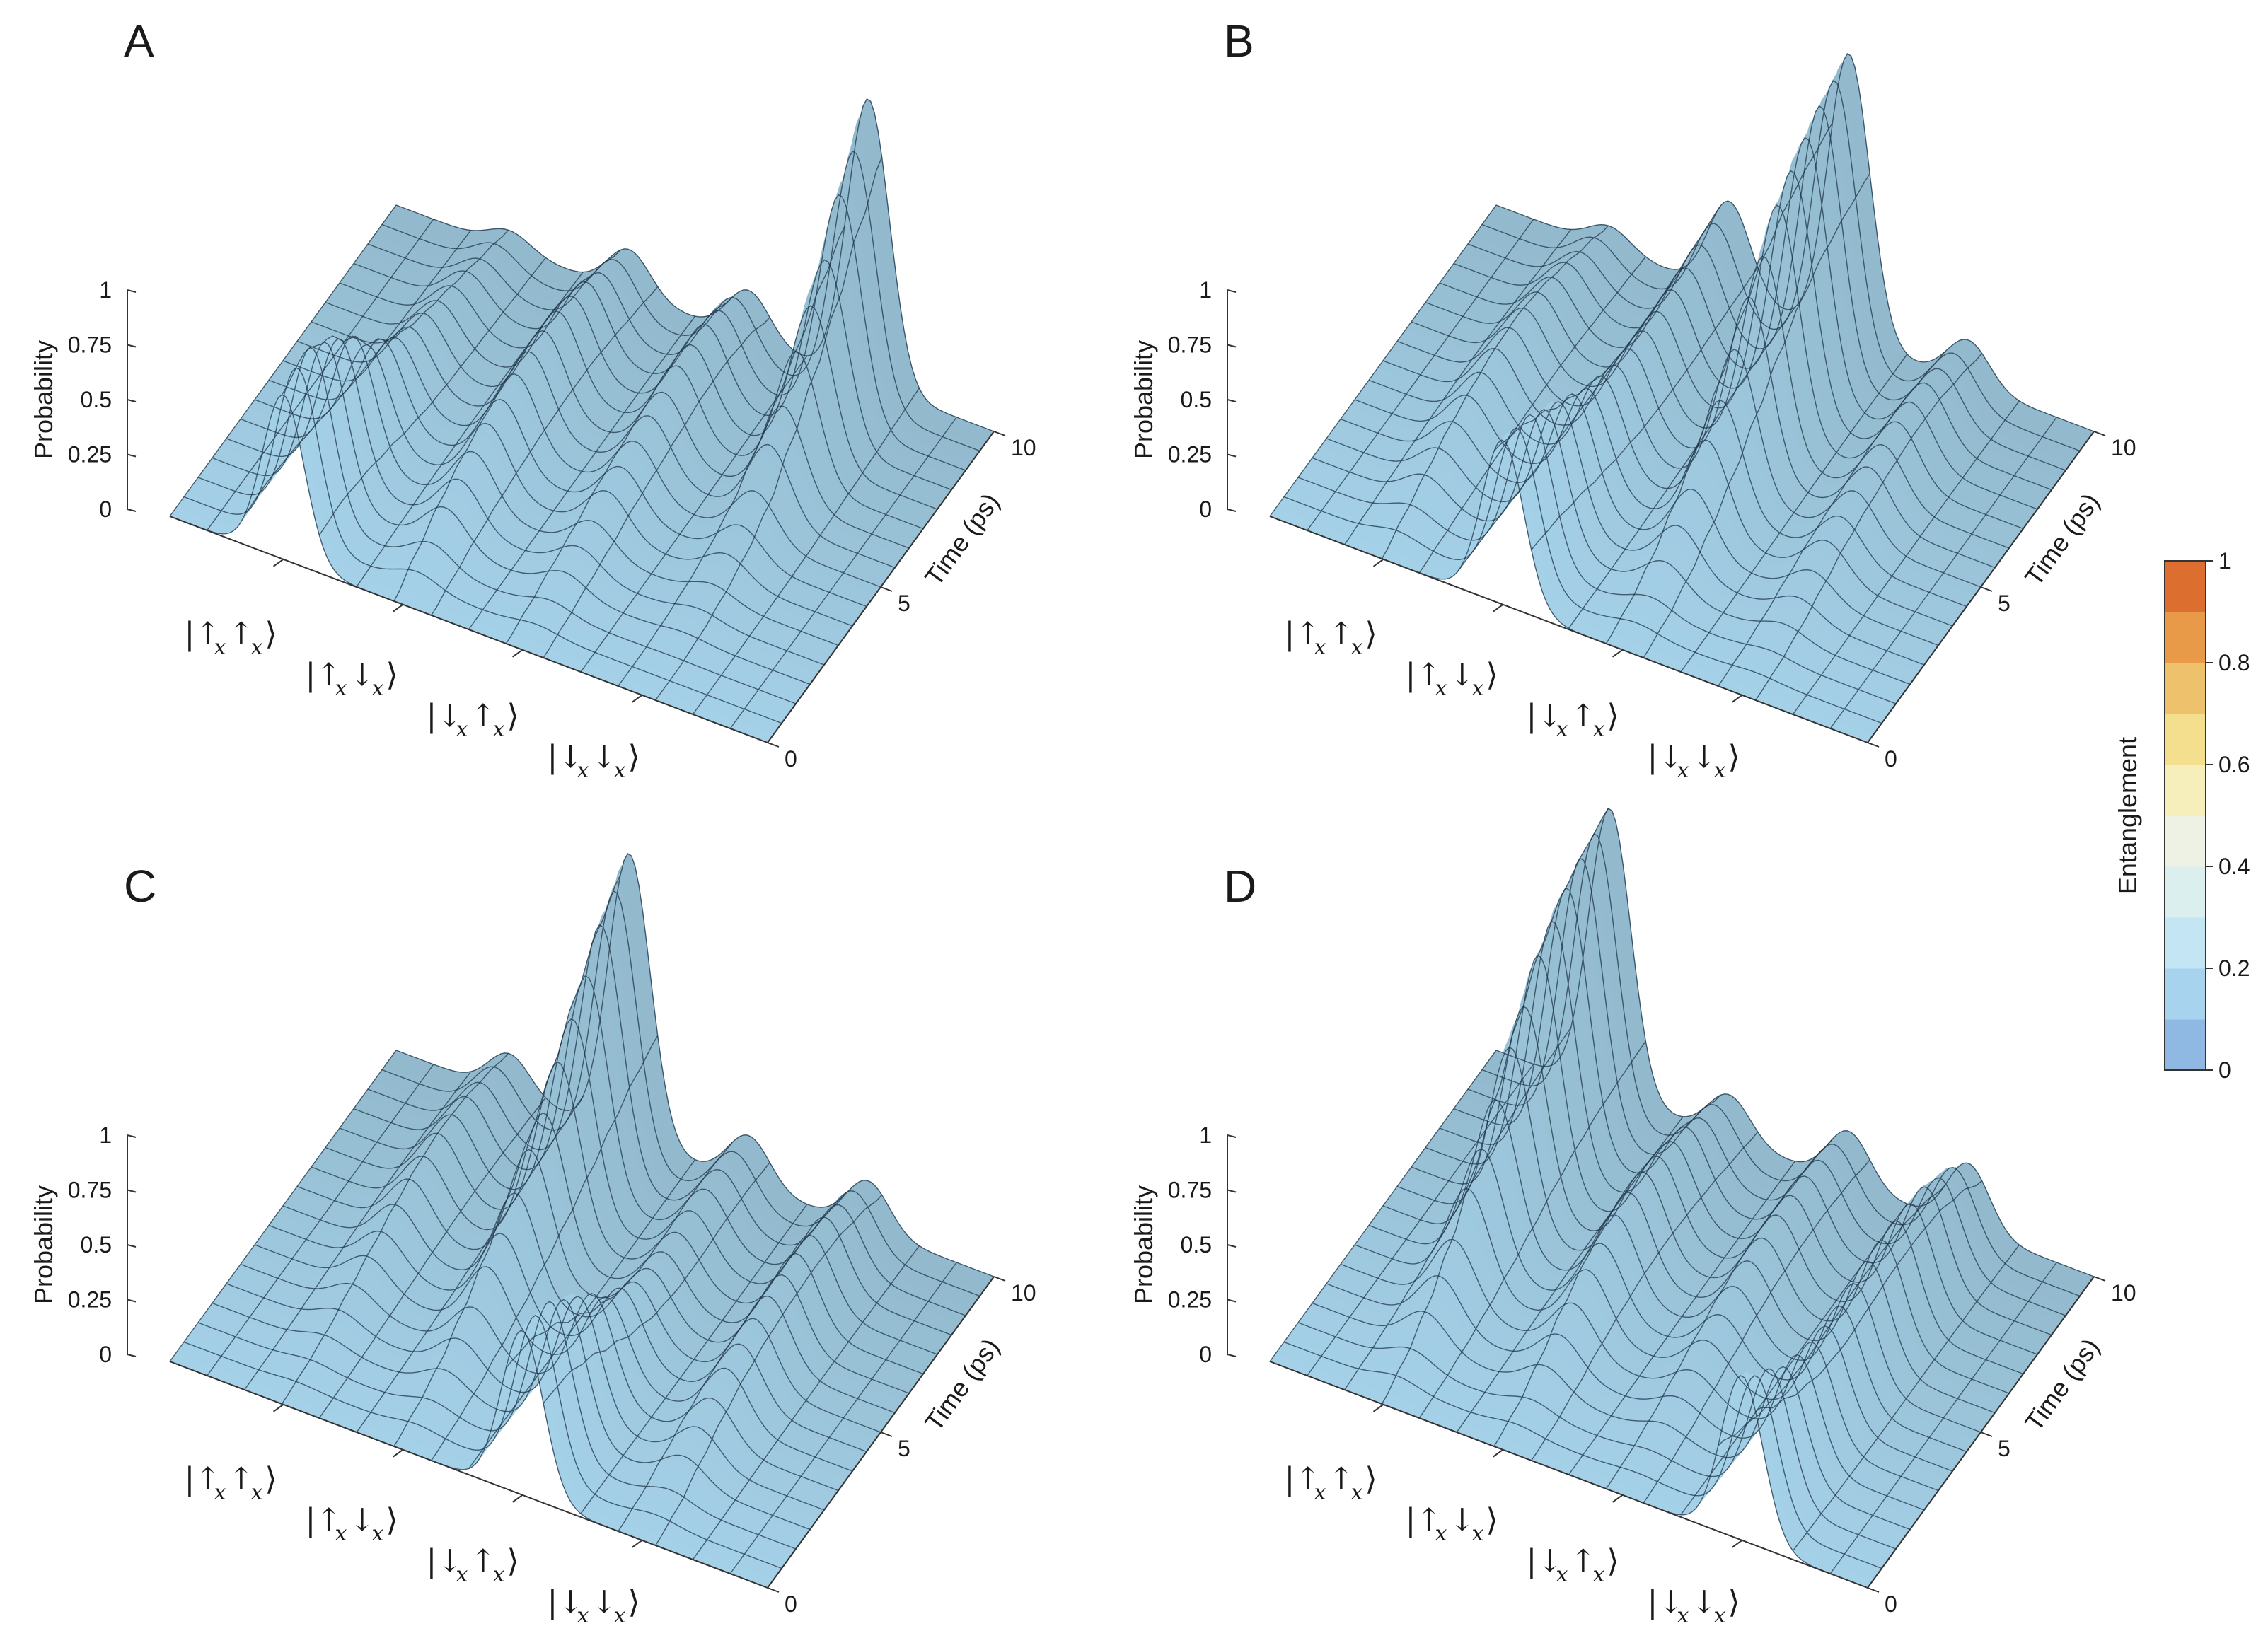 This screenshot has height=1626, width=2268. Describe the element at coordinates (2234, 765) in the screenshot. I see `colorbar-tick-label: 0.6` at that location.